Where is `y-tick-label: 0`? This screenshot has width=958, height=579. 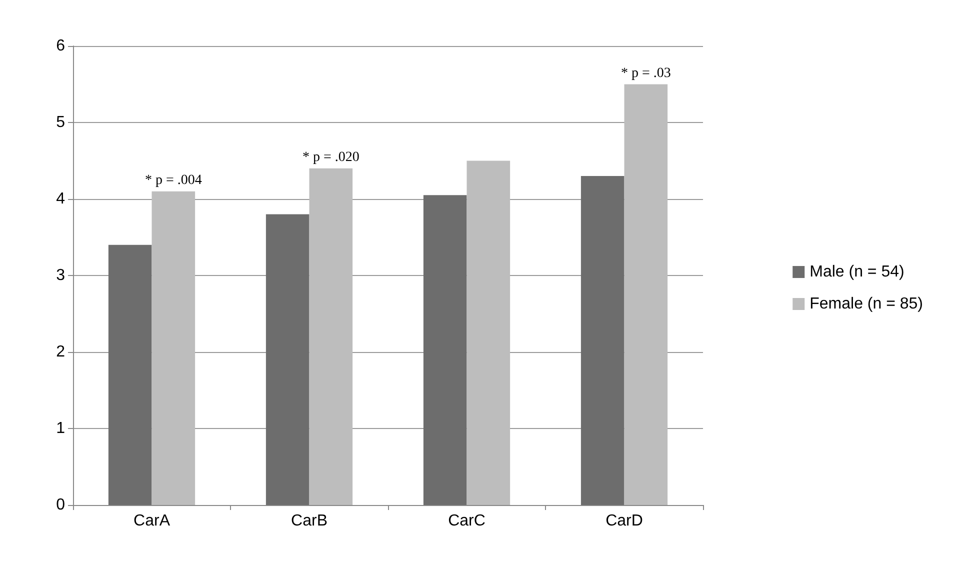
y-tick-label: 0 is located at coordinates (61, 505).